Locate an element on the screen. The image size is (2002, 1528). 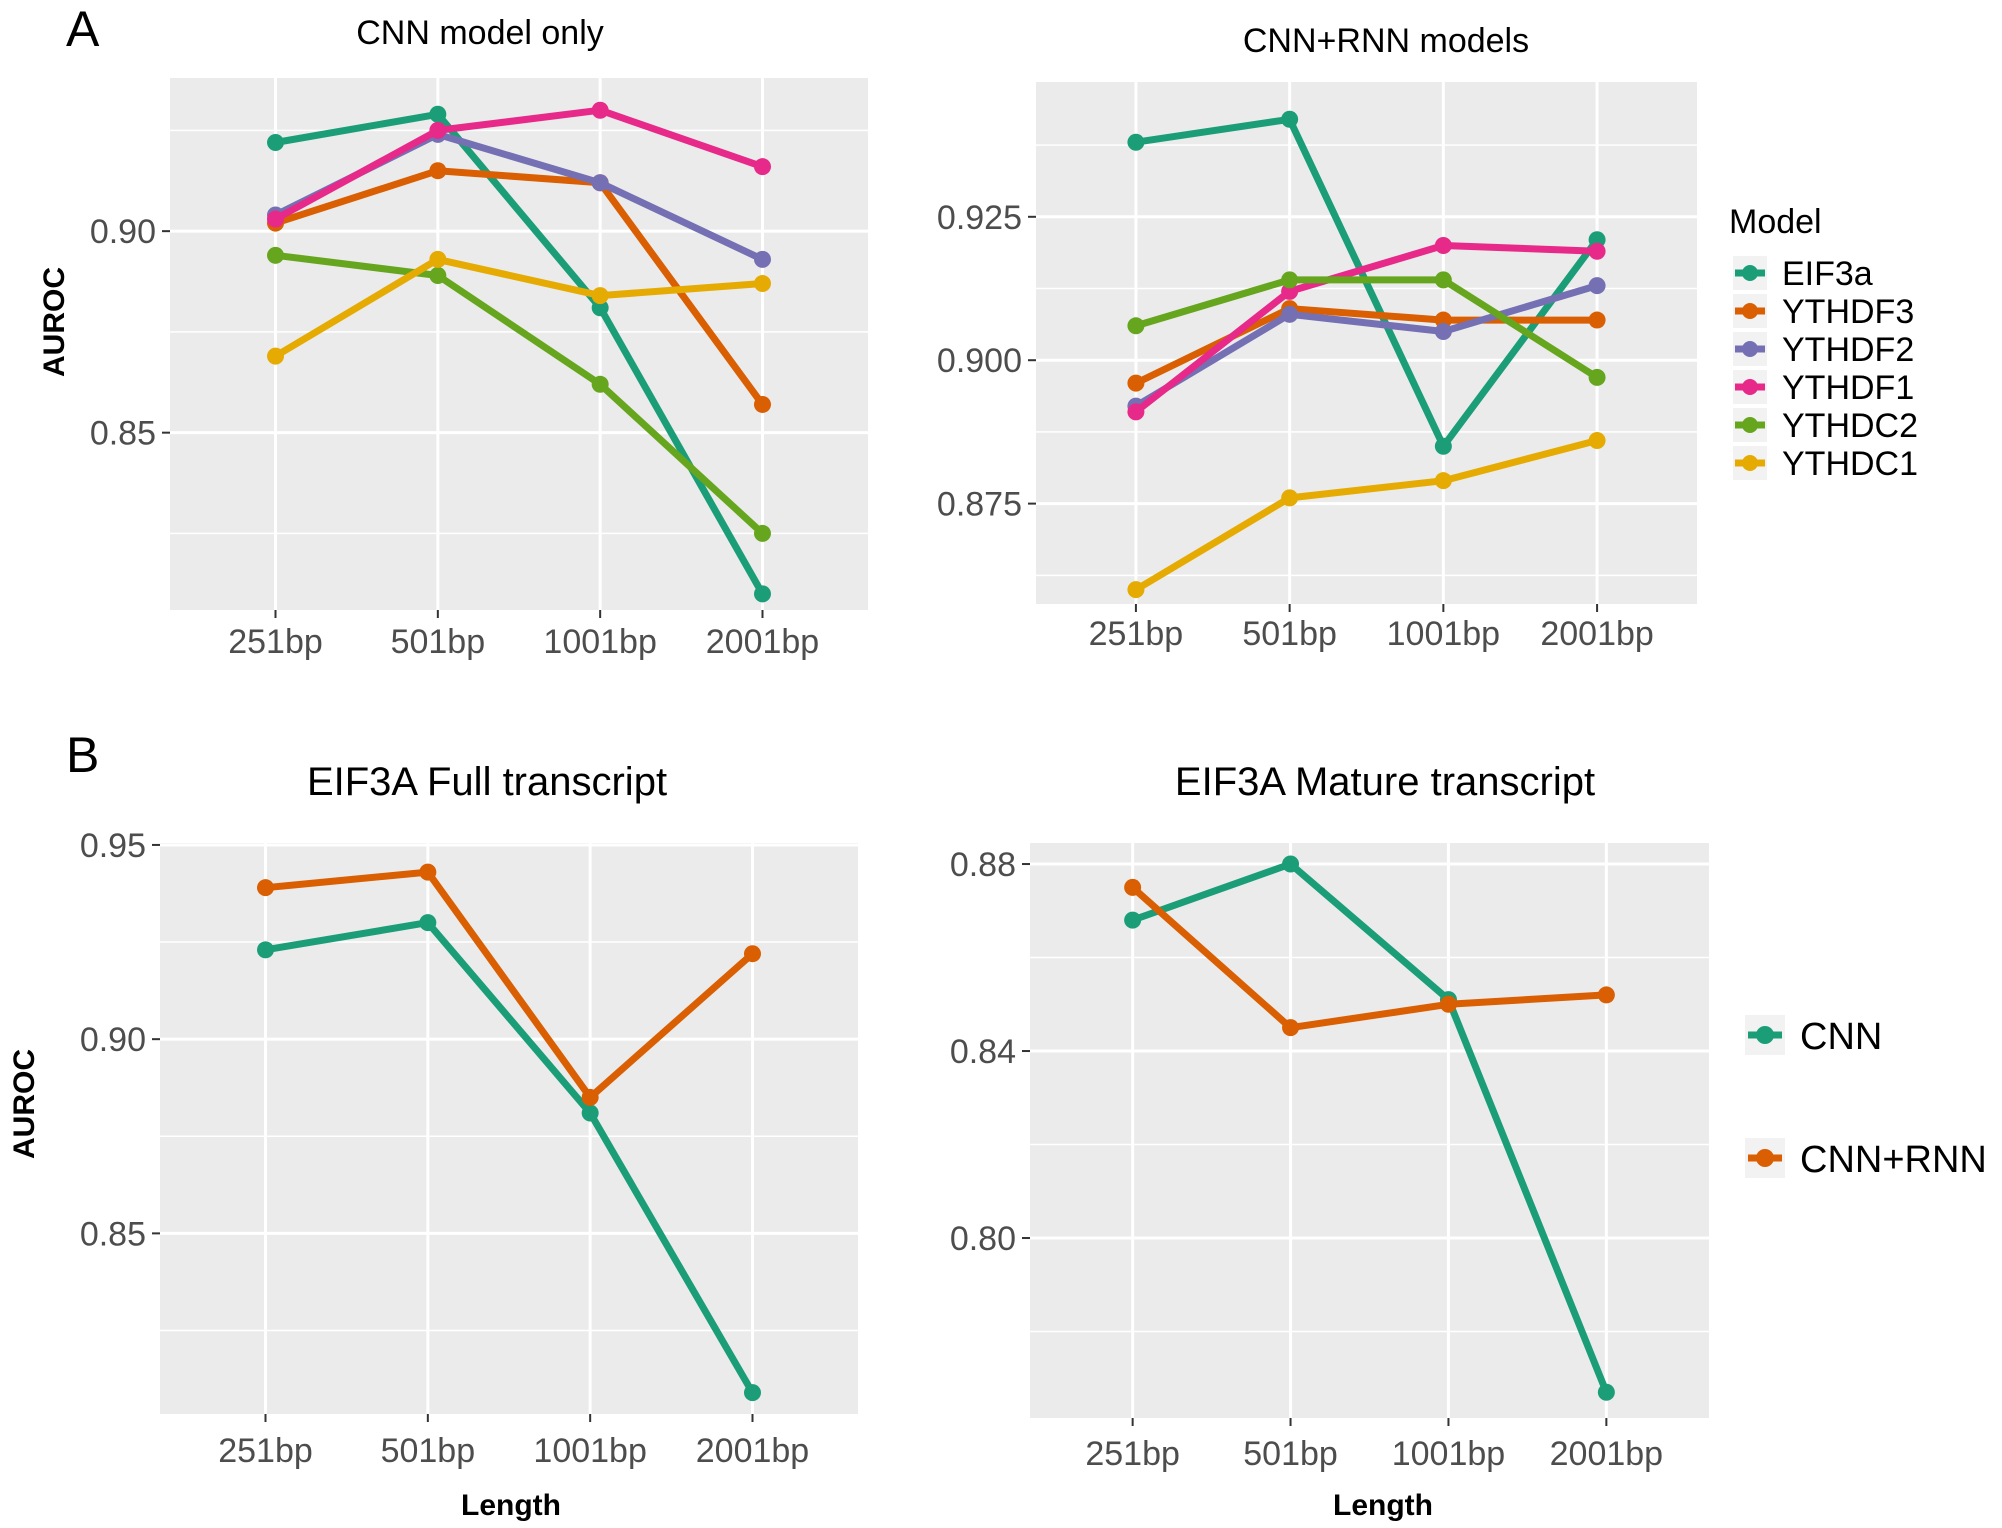
y-tick-label: 0.900 is located at coordinates (979, 361).